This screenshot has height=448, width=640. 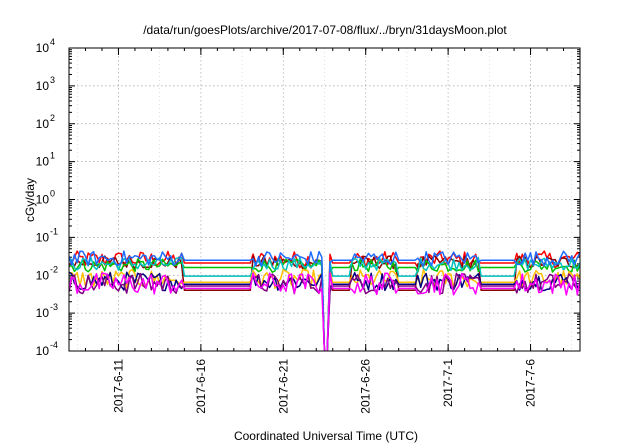 I want to click on y-tick-exponent: -1, so click(x=54, y=231).